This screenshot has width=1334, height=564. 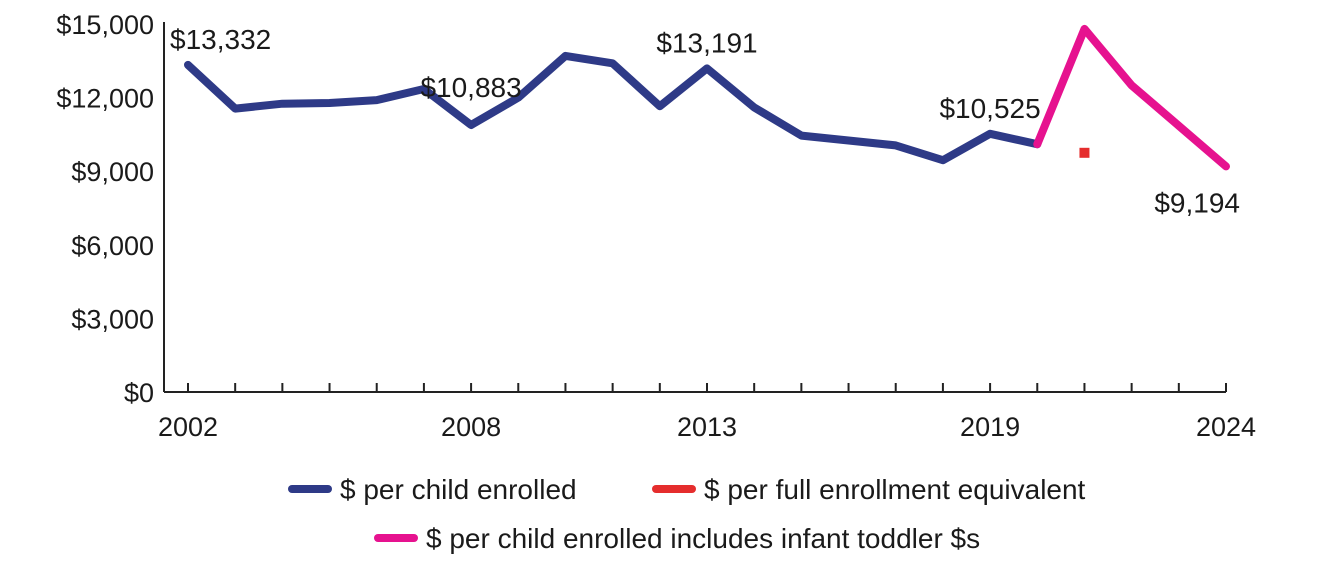 What do you see at coordinates (105, 99) in the screenshot?
I see `y-tick-label: $12,000` at bounding box center [105, 99].